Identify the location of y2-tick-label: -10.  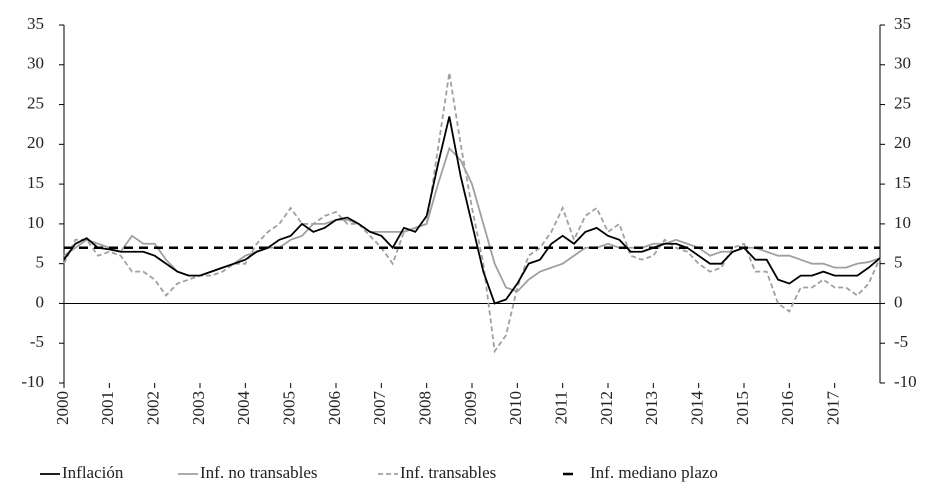
(905, 381).